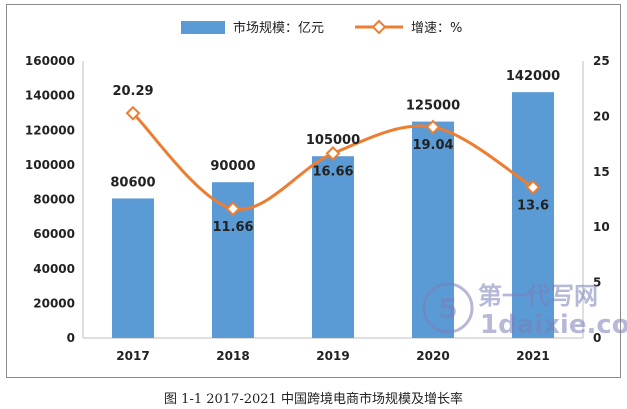  I want to click on watermark-line2: 1daixie.com, so click(553, 325).